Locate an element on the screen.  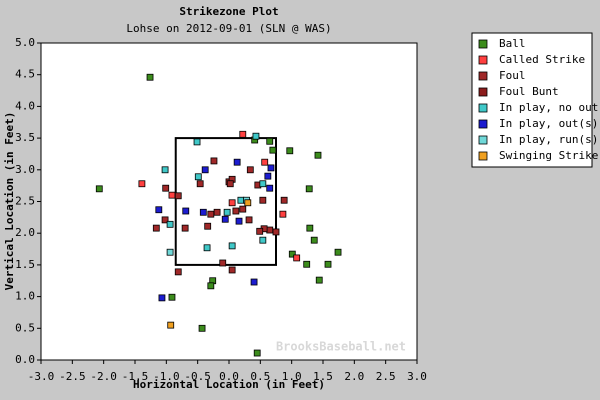
legend-label: Foul Bunt is located at coordinates (529, 91).